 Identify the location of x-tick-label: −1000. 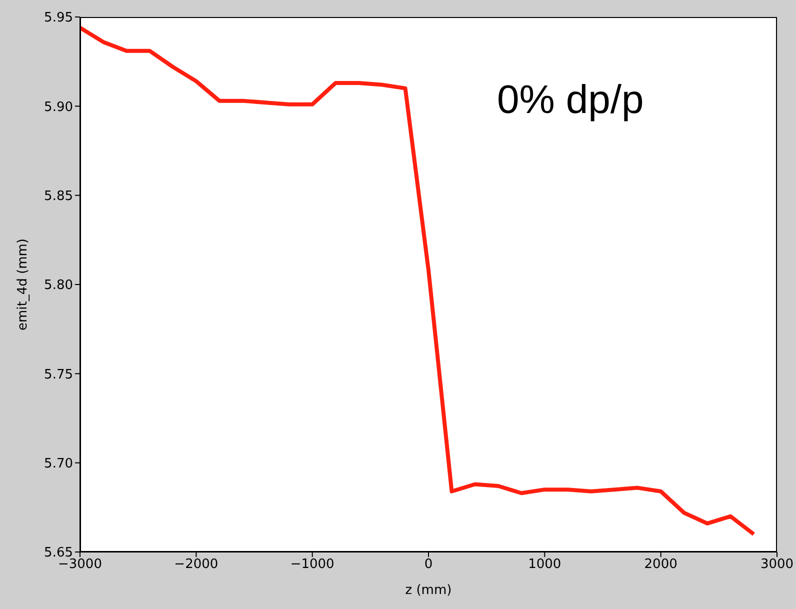
(312, 564).